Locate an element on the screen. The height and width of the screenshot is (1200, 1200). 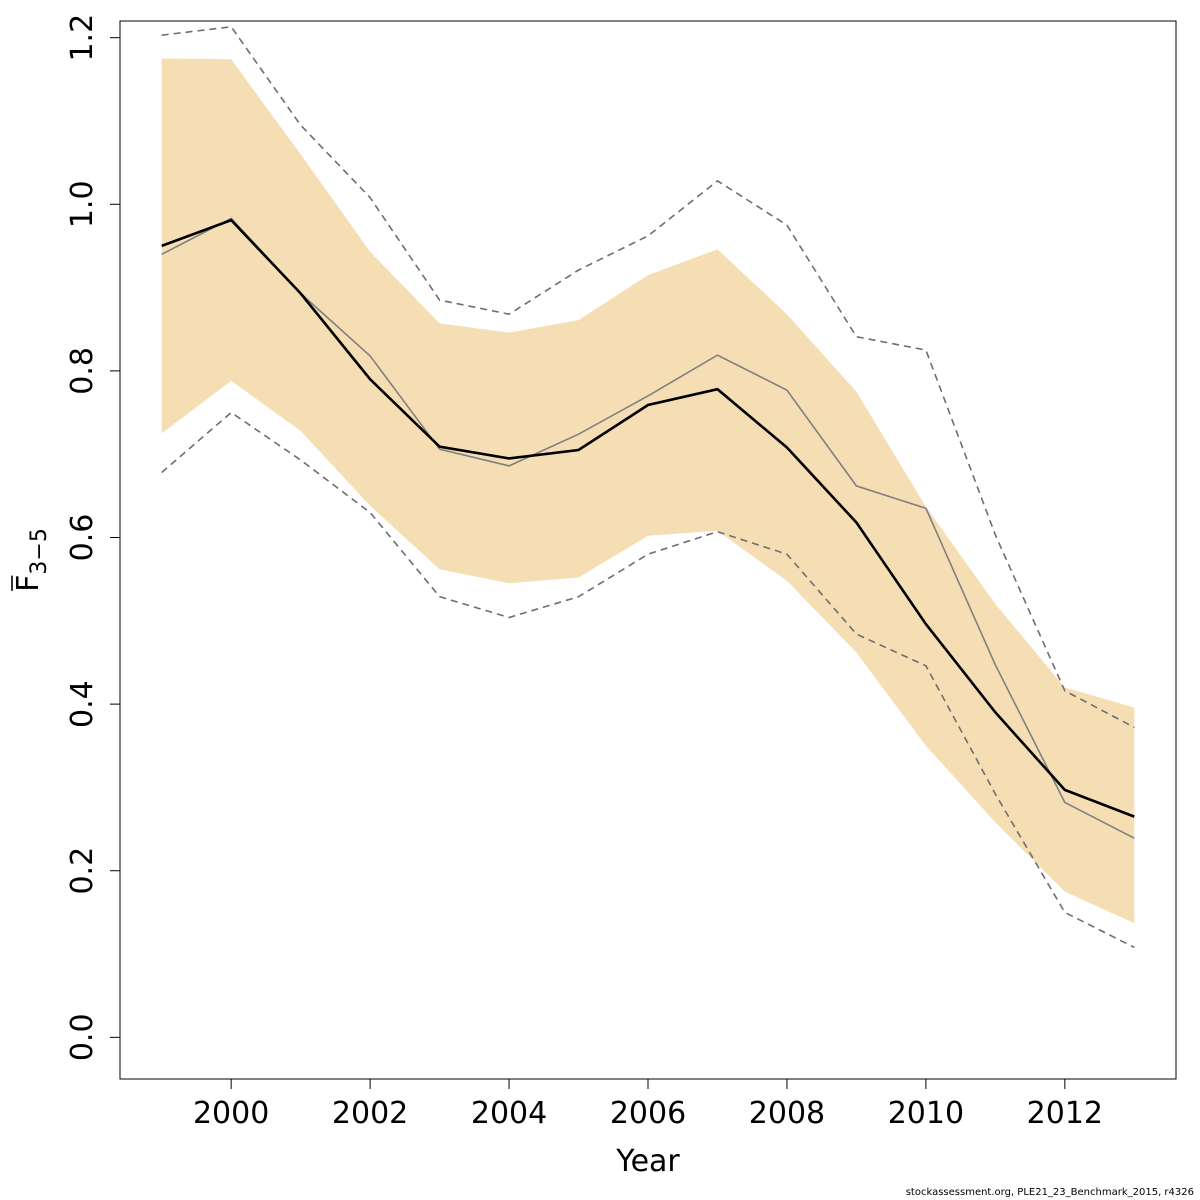
x-tick-label: 2000 is located at coordinates (231, 1113).